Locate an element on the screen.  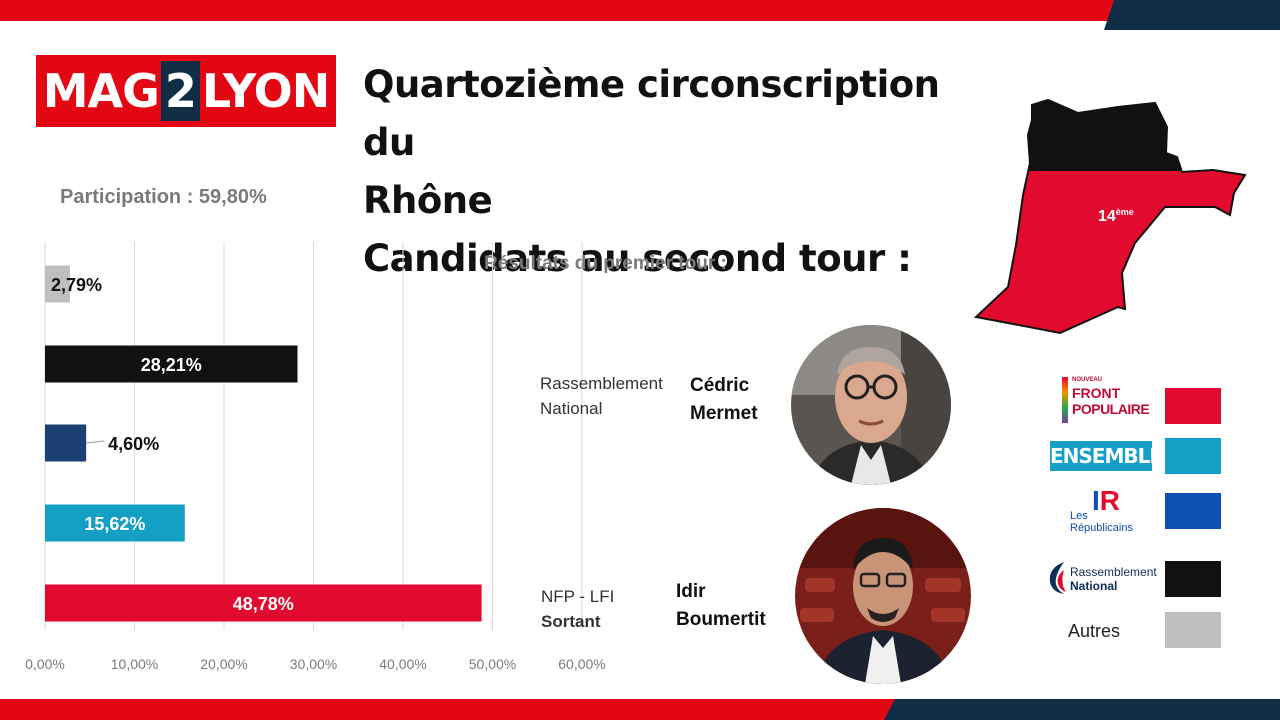
map-north-region is located at coordinates (1110, 136).